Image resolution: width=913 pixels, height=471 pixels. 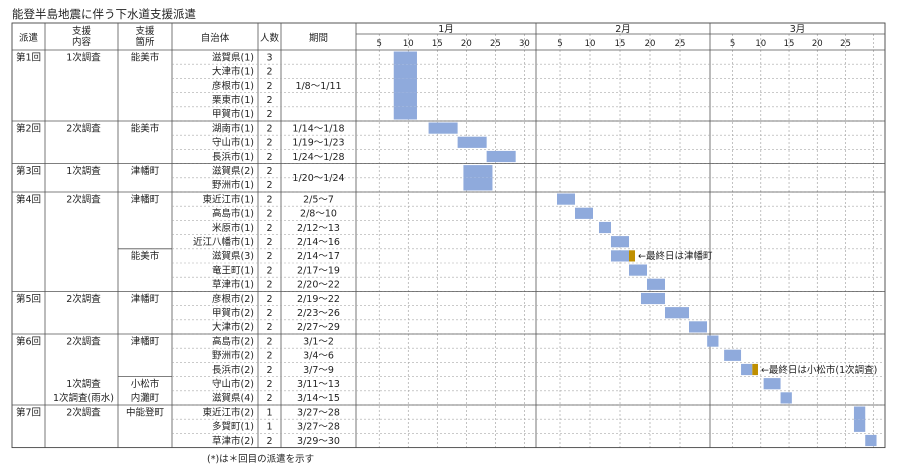 I want to click on period-text: 3/29～30, so click(x=318, y=441).